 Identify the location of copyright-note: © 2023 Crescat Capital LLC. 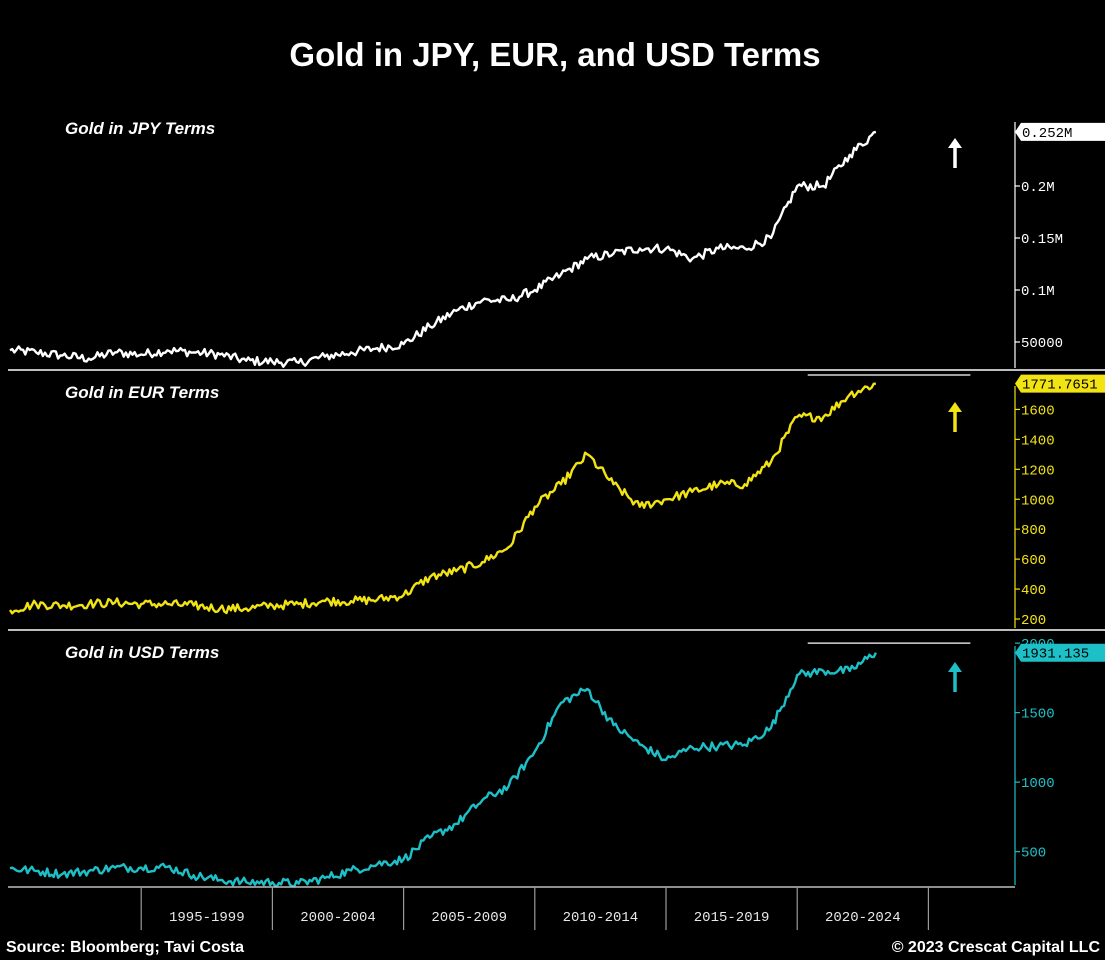
(996, 947).